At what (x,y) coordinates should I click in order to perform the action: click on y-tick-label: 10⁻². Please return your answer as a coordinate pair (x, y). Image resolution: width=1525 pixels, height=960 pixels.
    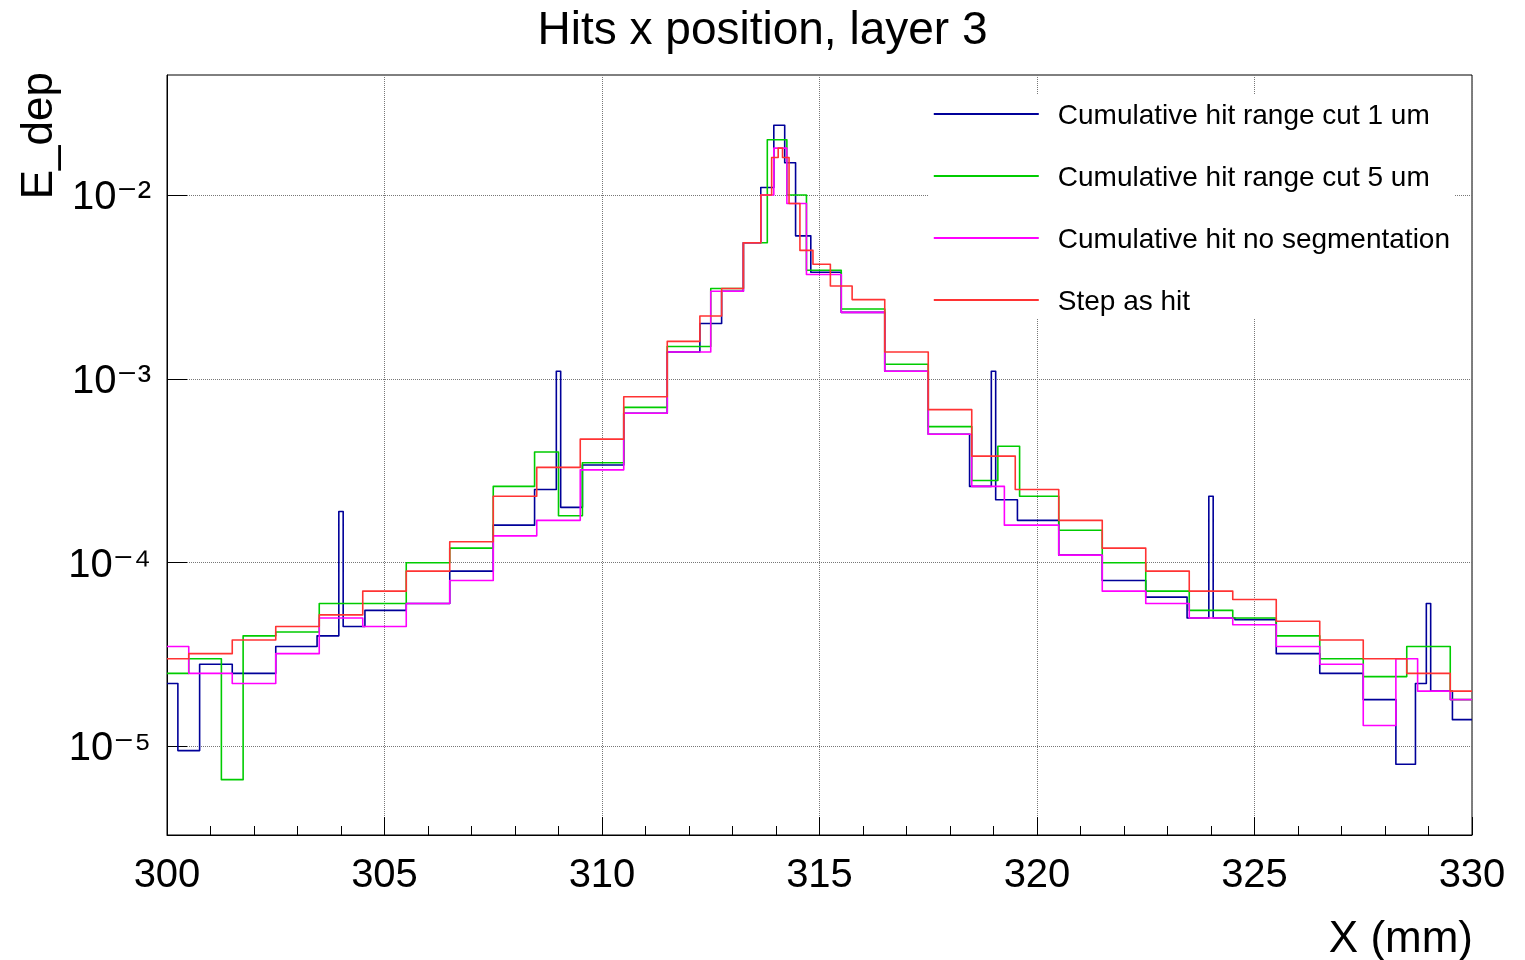
    Looking at the image, I should click on (111, 195).